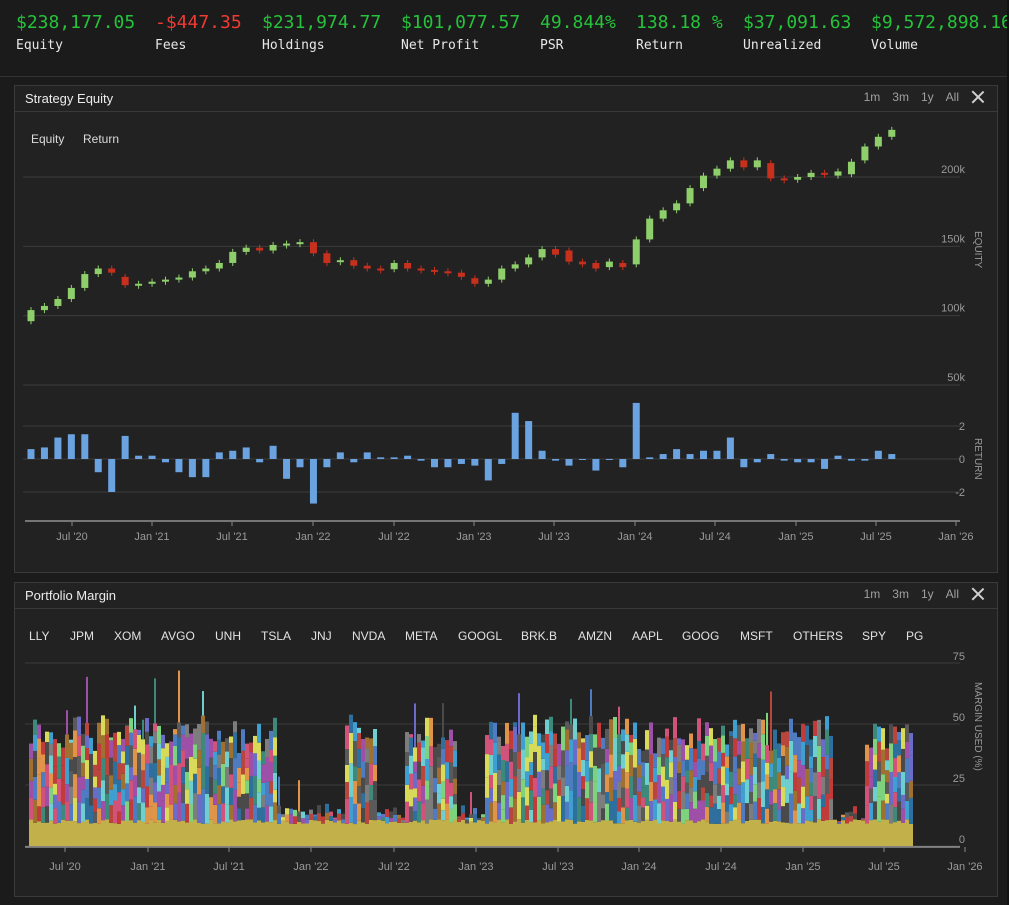 The width and height of the screenshot is (1009, 905). Describe the element at coordinates (720, 867) in the screenshot. I see `x-tick-label: Jul '24` at that location.